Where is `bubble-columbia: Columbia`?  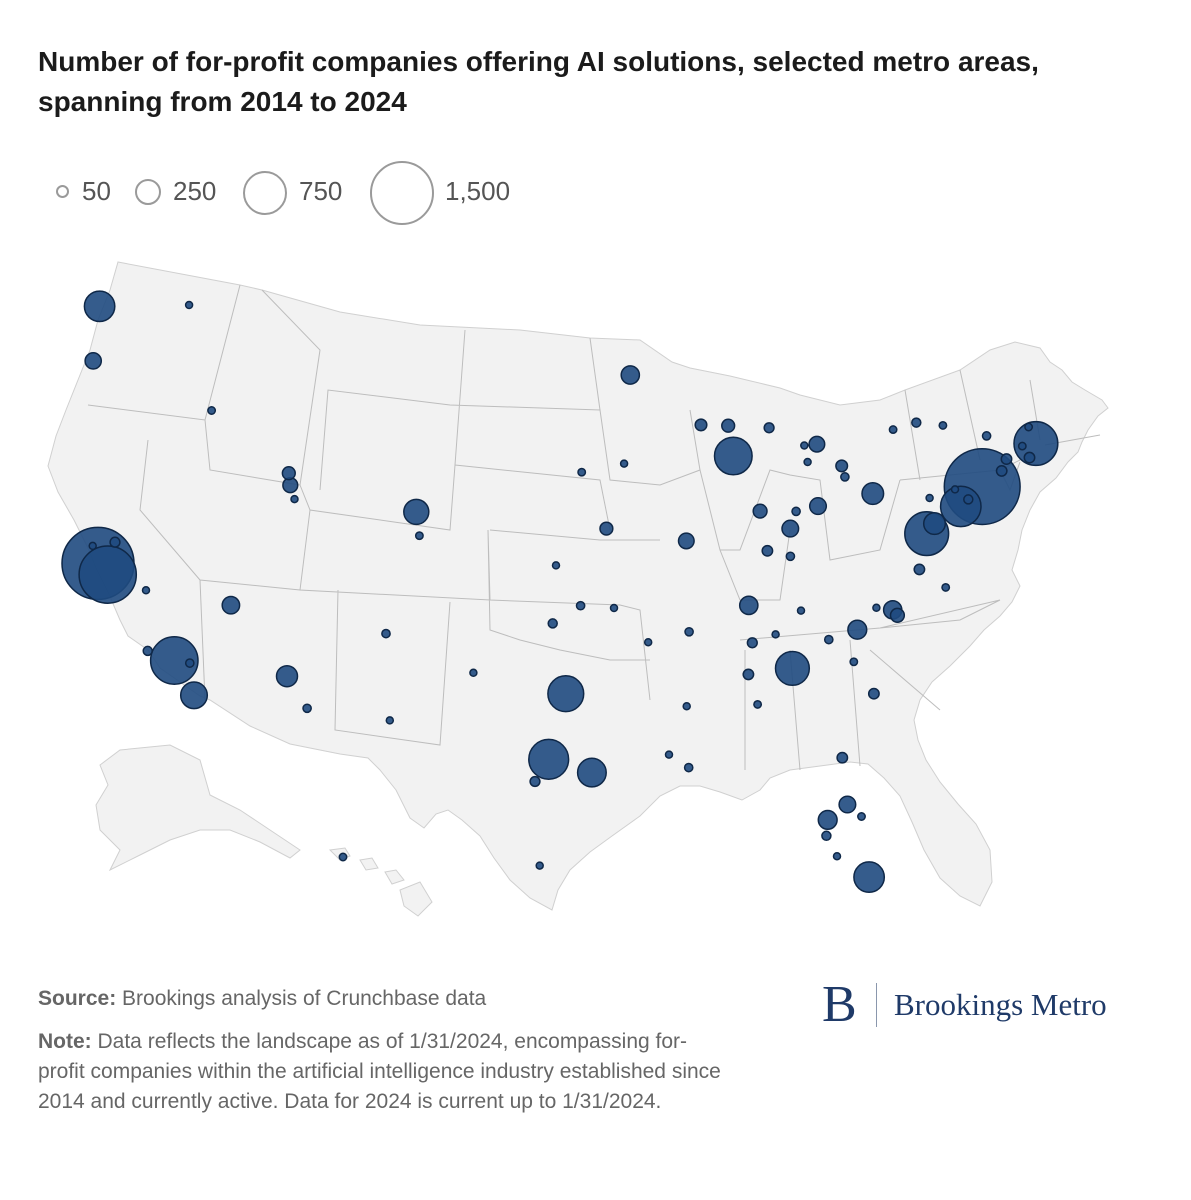 bubble-columbia: Columbia is located at coordinates (854, 662).